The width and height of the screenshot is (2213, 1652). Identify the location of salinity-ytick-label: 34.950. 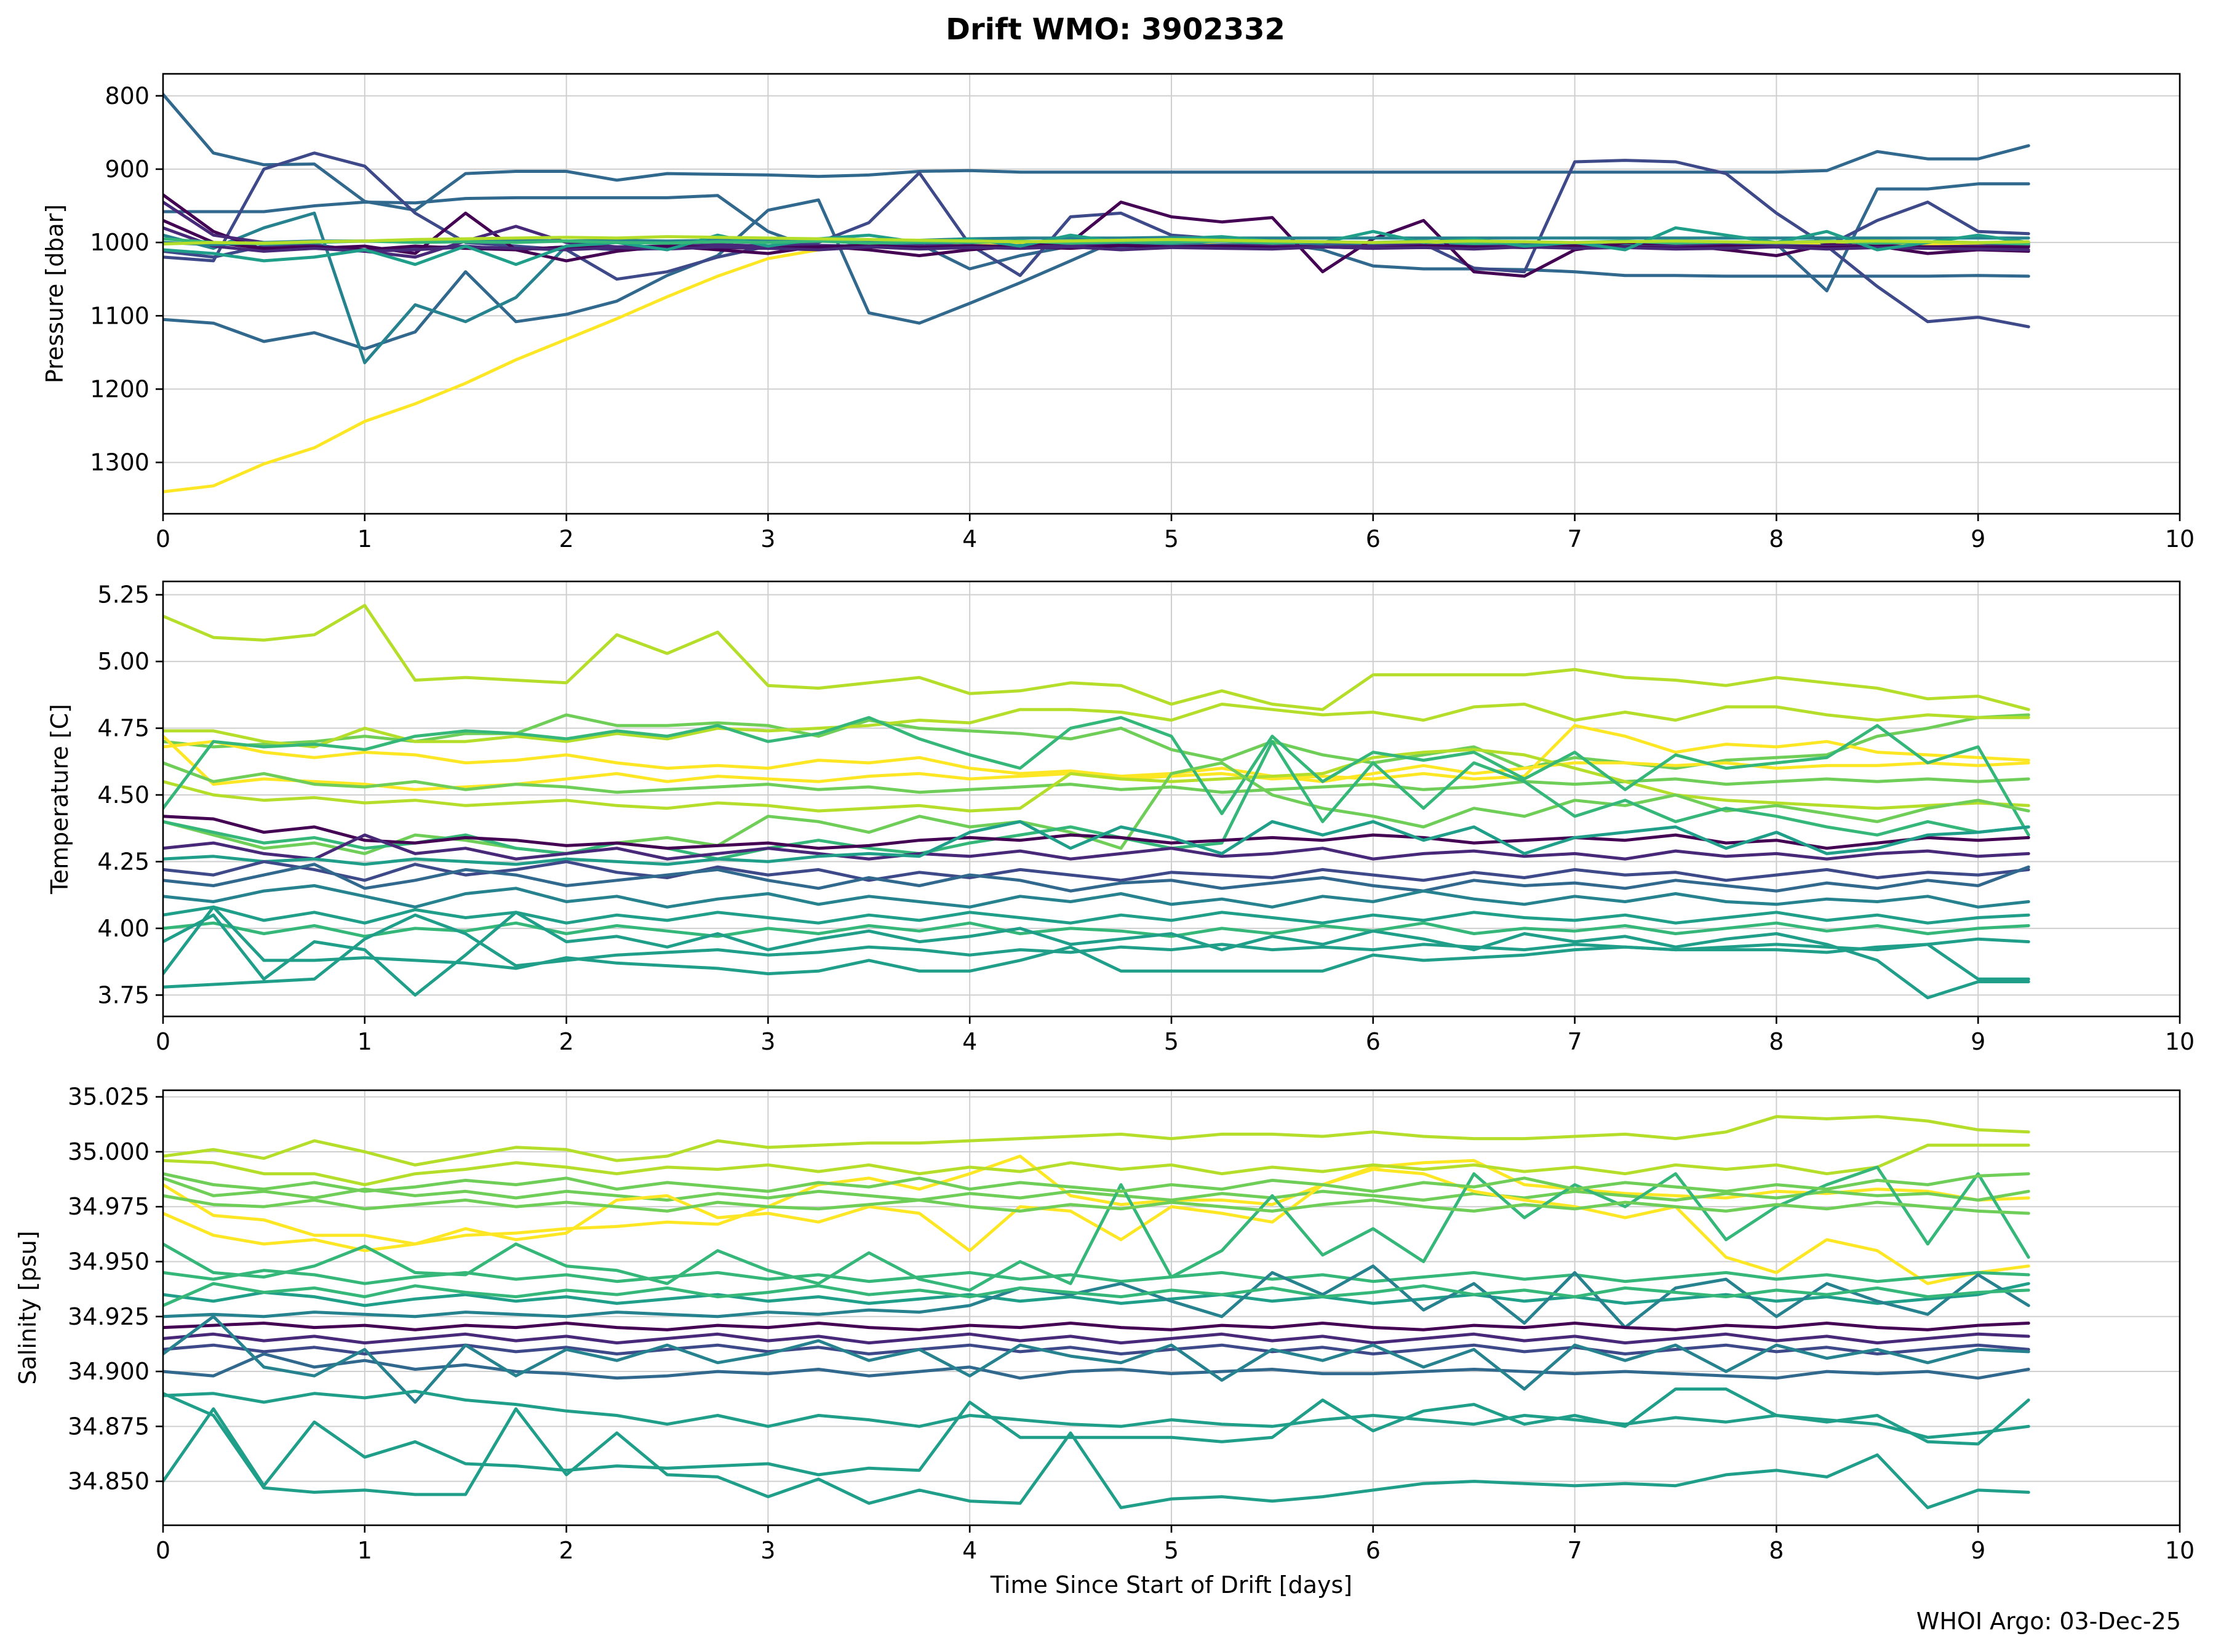
(109, 1261).